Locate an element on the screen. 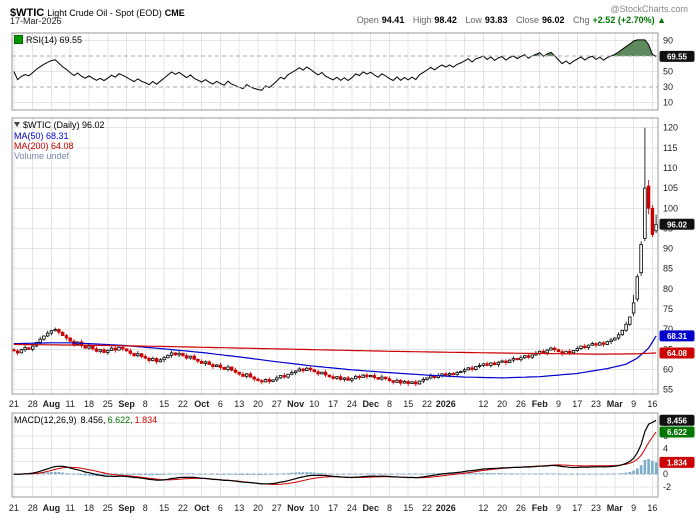  x-axis-label: Nov is located at coordinates (295, 508).